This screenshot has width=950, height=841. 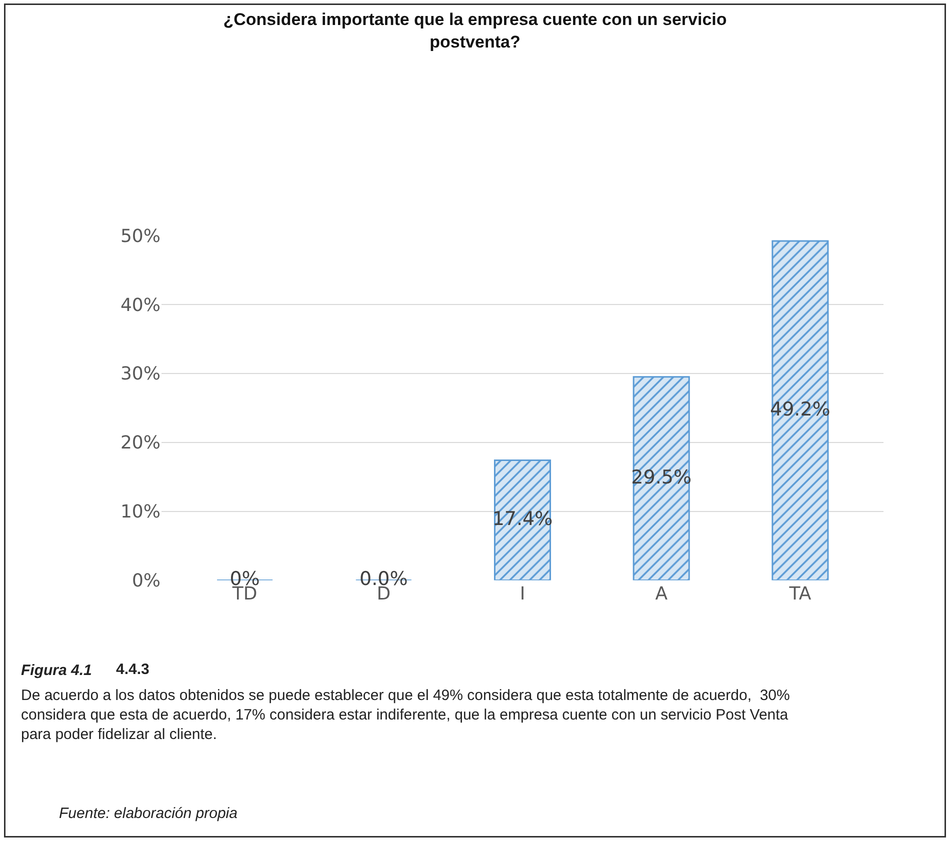 What do you see at coordinates (56, 670) in the screenshot?
I see `text: Figura 4.1` at bounding box center [56, 670].